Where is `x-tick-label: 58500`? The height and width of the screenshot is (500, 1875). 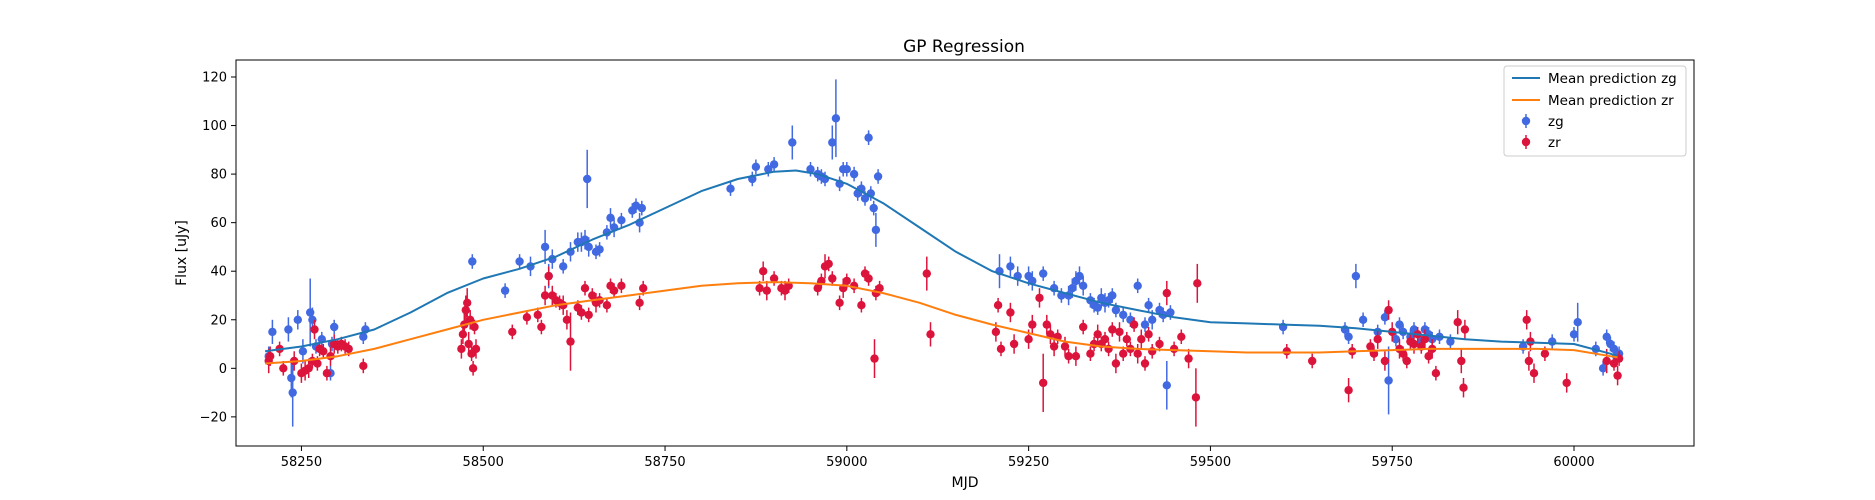 x-tick-label: 58500 is located at coordinates (483, 462).